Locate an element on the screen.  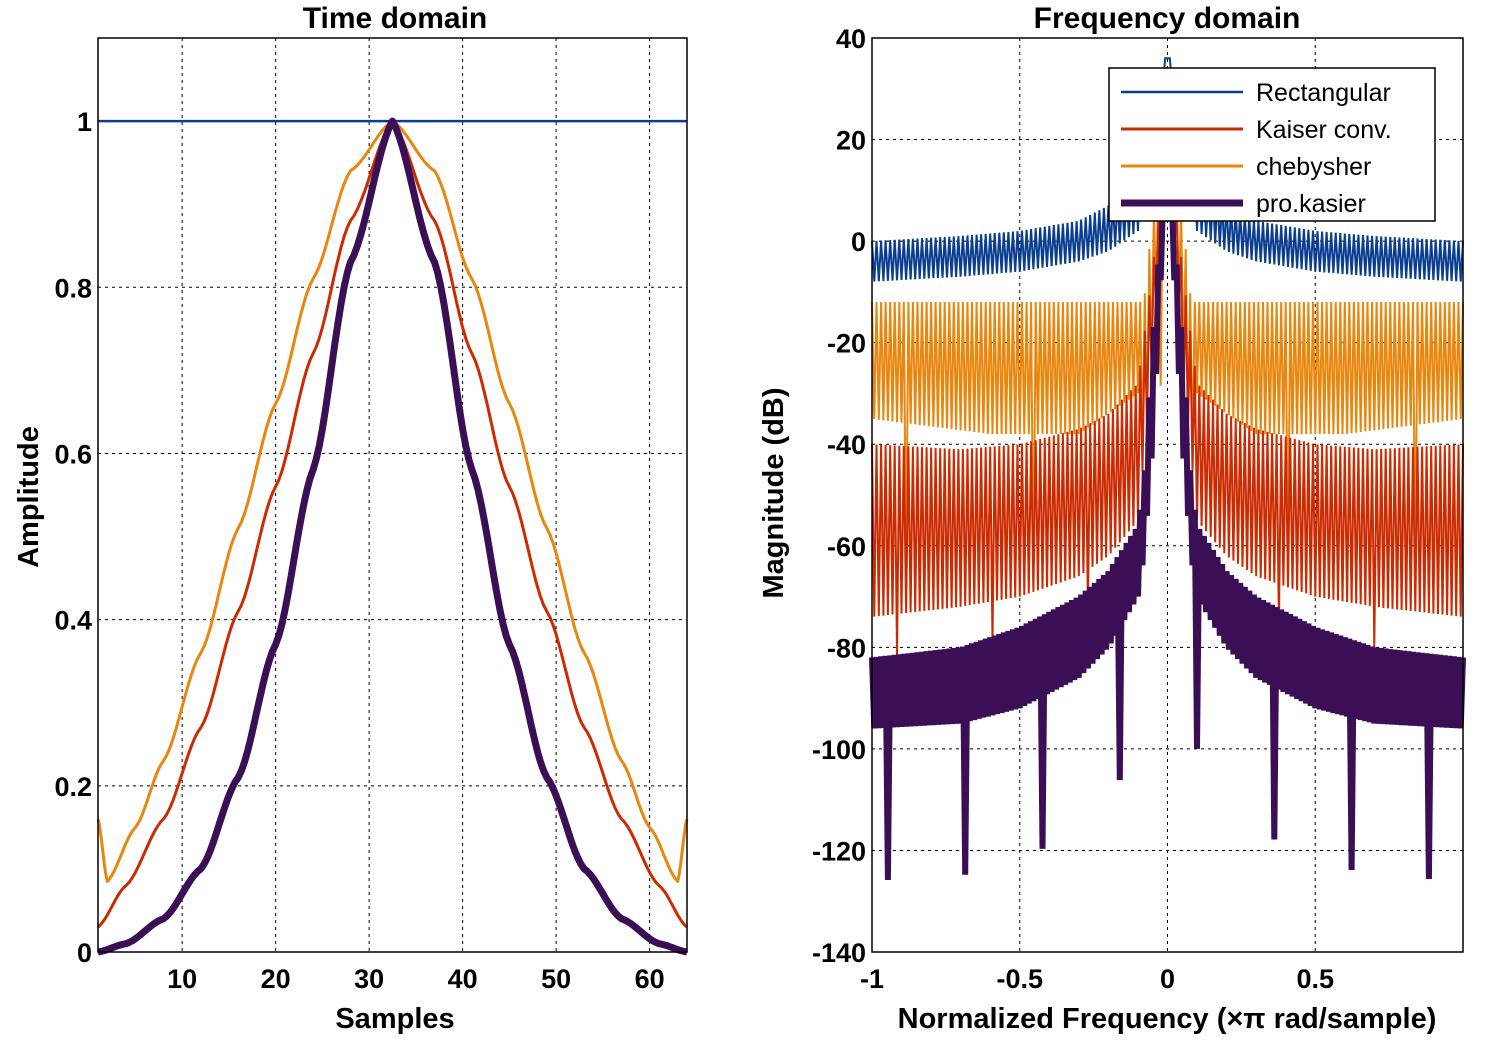
time-xtick-label: 40 is located at coordinates (463, 979).